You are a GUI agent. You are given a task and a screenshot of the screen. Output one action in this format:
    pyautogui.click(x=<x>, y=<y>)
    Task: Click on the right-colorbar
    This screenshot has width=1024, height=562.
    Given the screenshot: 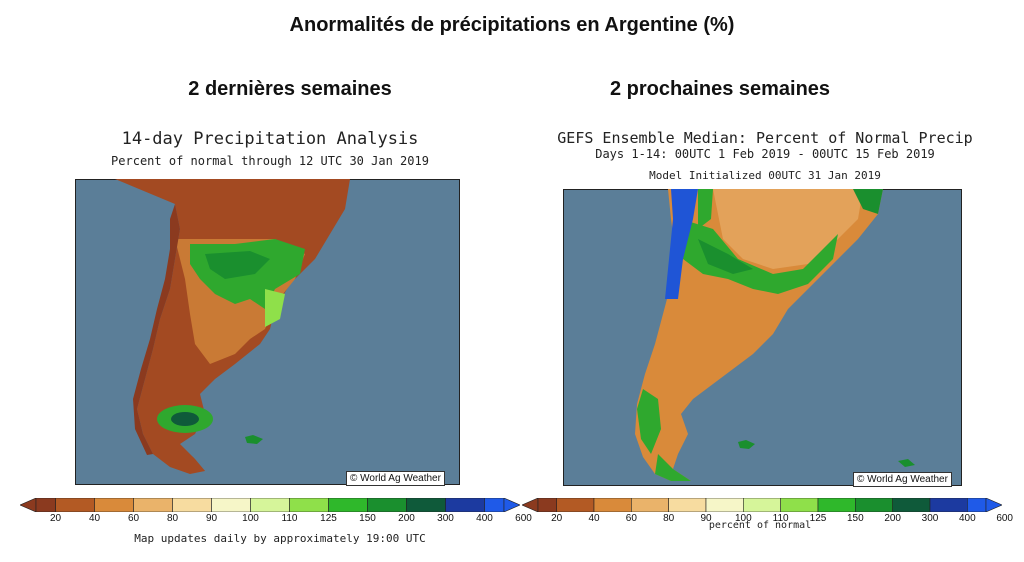 What is the action you would take?
    pyautogui.click(x=762, y=505)
    